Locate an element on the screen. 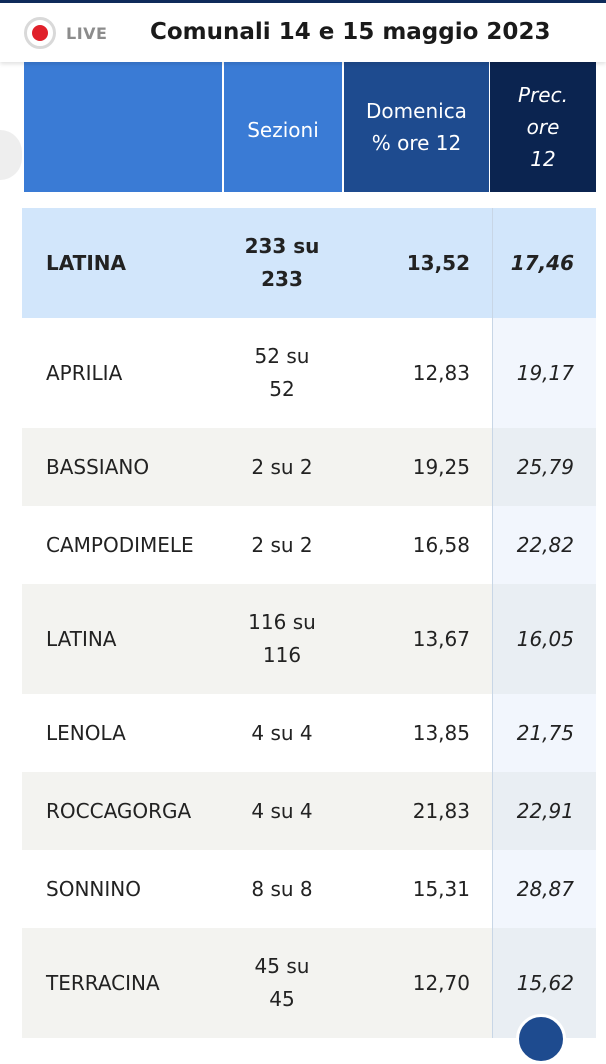 This screenshot has width=606, height=1064. table-row-total: LATINA 233 su 233 13,52 17,46 is located at coordinates (309, 263).